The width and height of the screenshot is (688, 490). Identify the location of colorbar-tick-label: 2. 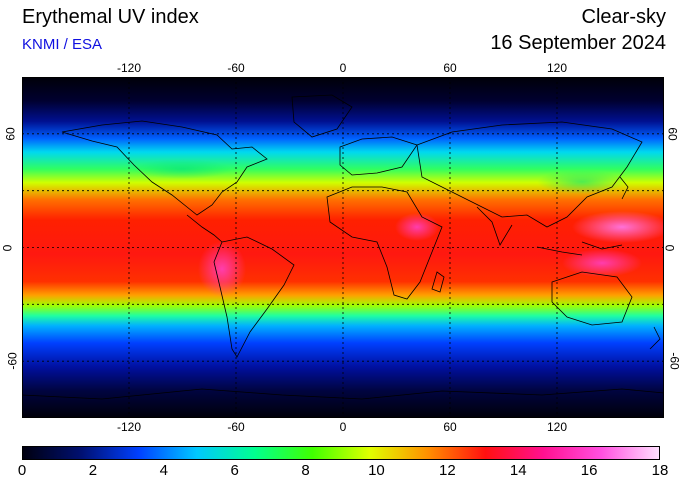
(93, 470).